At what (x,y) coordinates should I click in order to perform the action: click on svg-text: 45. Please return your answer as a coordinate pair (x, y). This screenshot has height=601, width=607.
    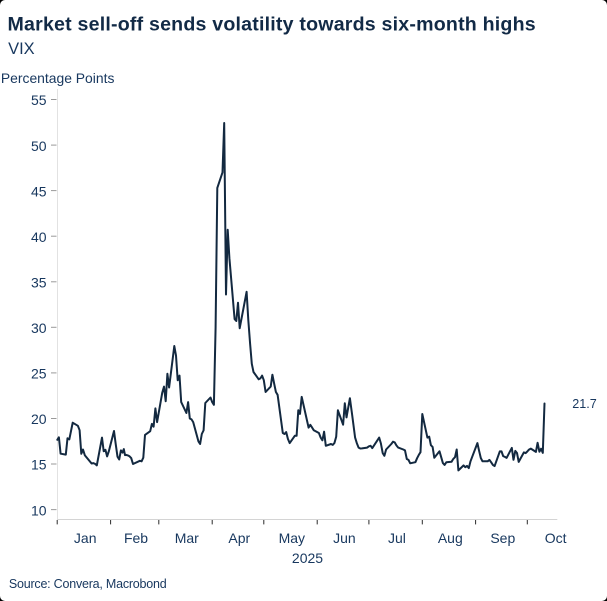
    Looking at the image, I should click on (39, 191).